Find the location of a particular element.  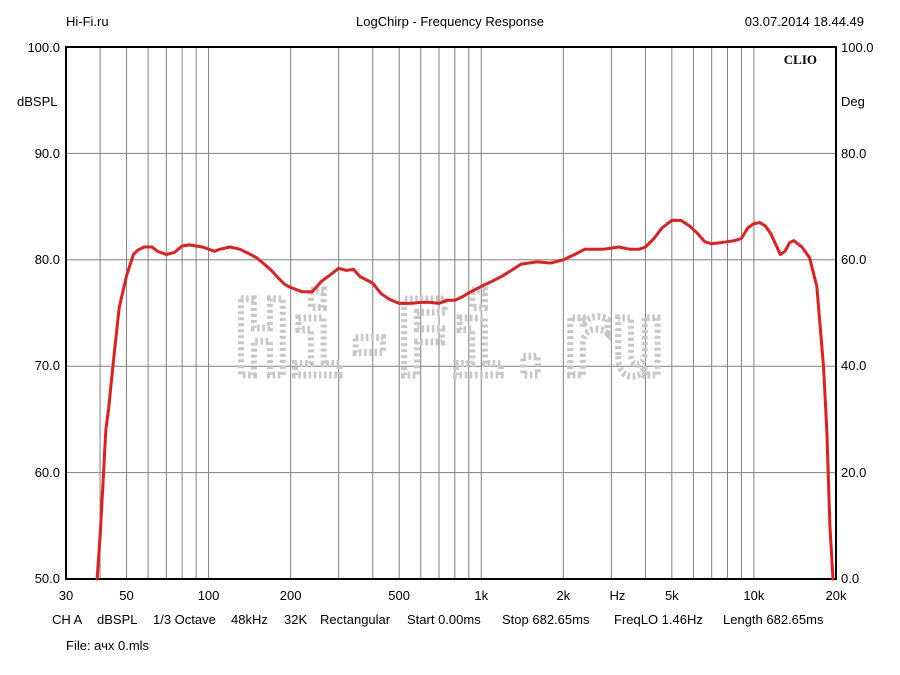

y-tick-left-80: 80.0 is located at coordinates (47, 259).